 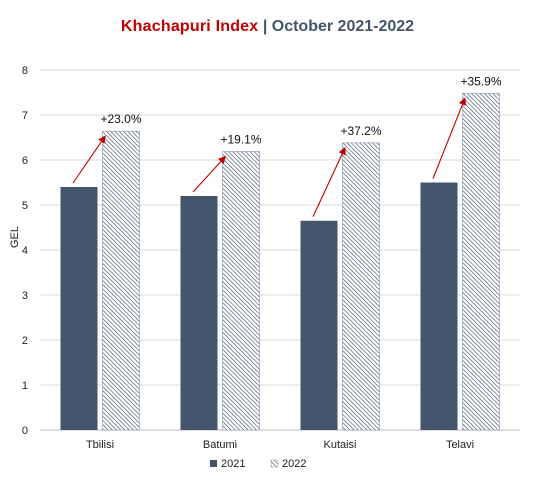 What do you see at coordinates (240, 139) in the screenshot?
I see `change-label: +19.1%` at bounding box center [240, 139].